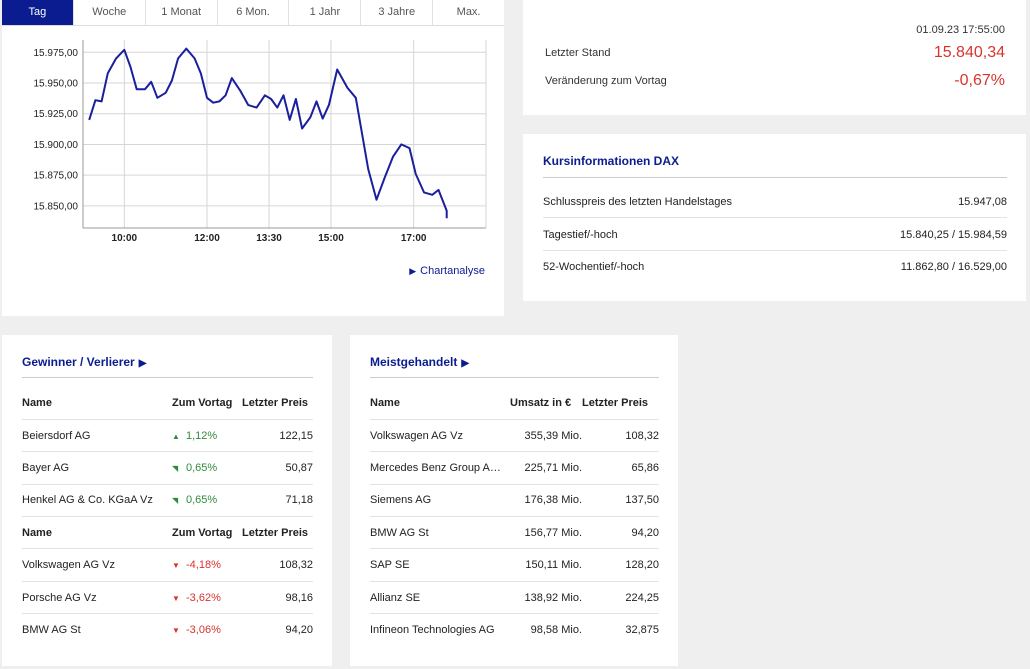 This screenshot has width=1030, height=669. Describe the element at coordinates (56, 53) in the screenshot. I see `y-tick-label: 15.975,00` at that location.